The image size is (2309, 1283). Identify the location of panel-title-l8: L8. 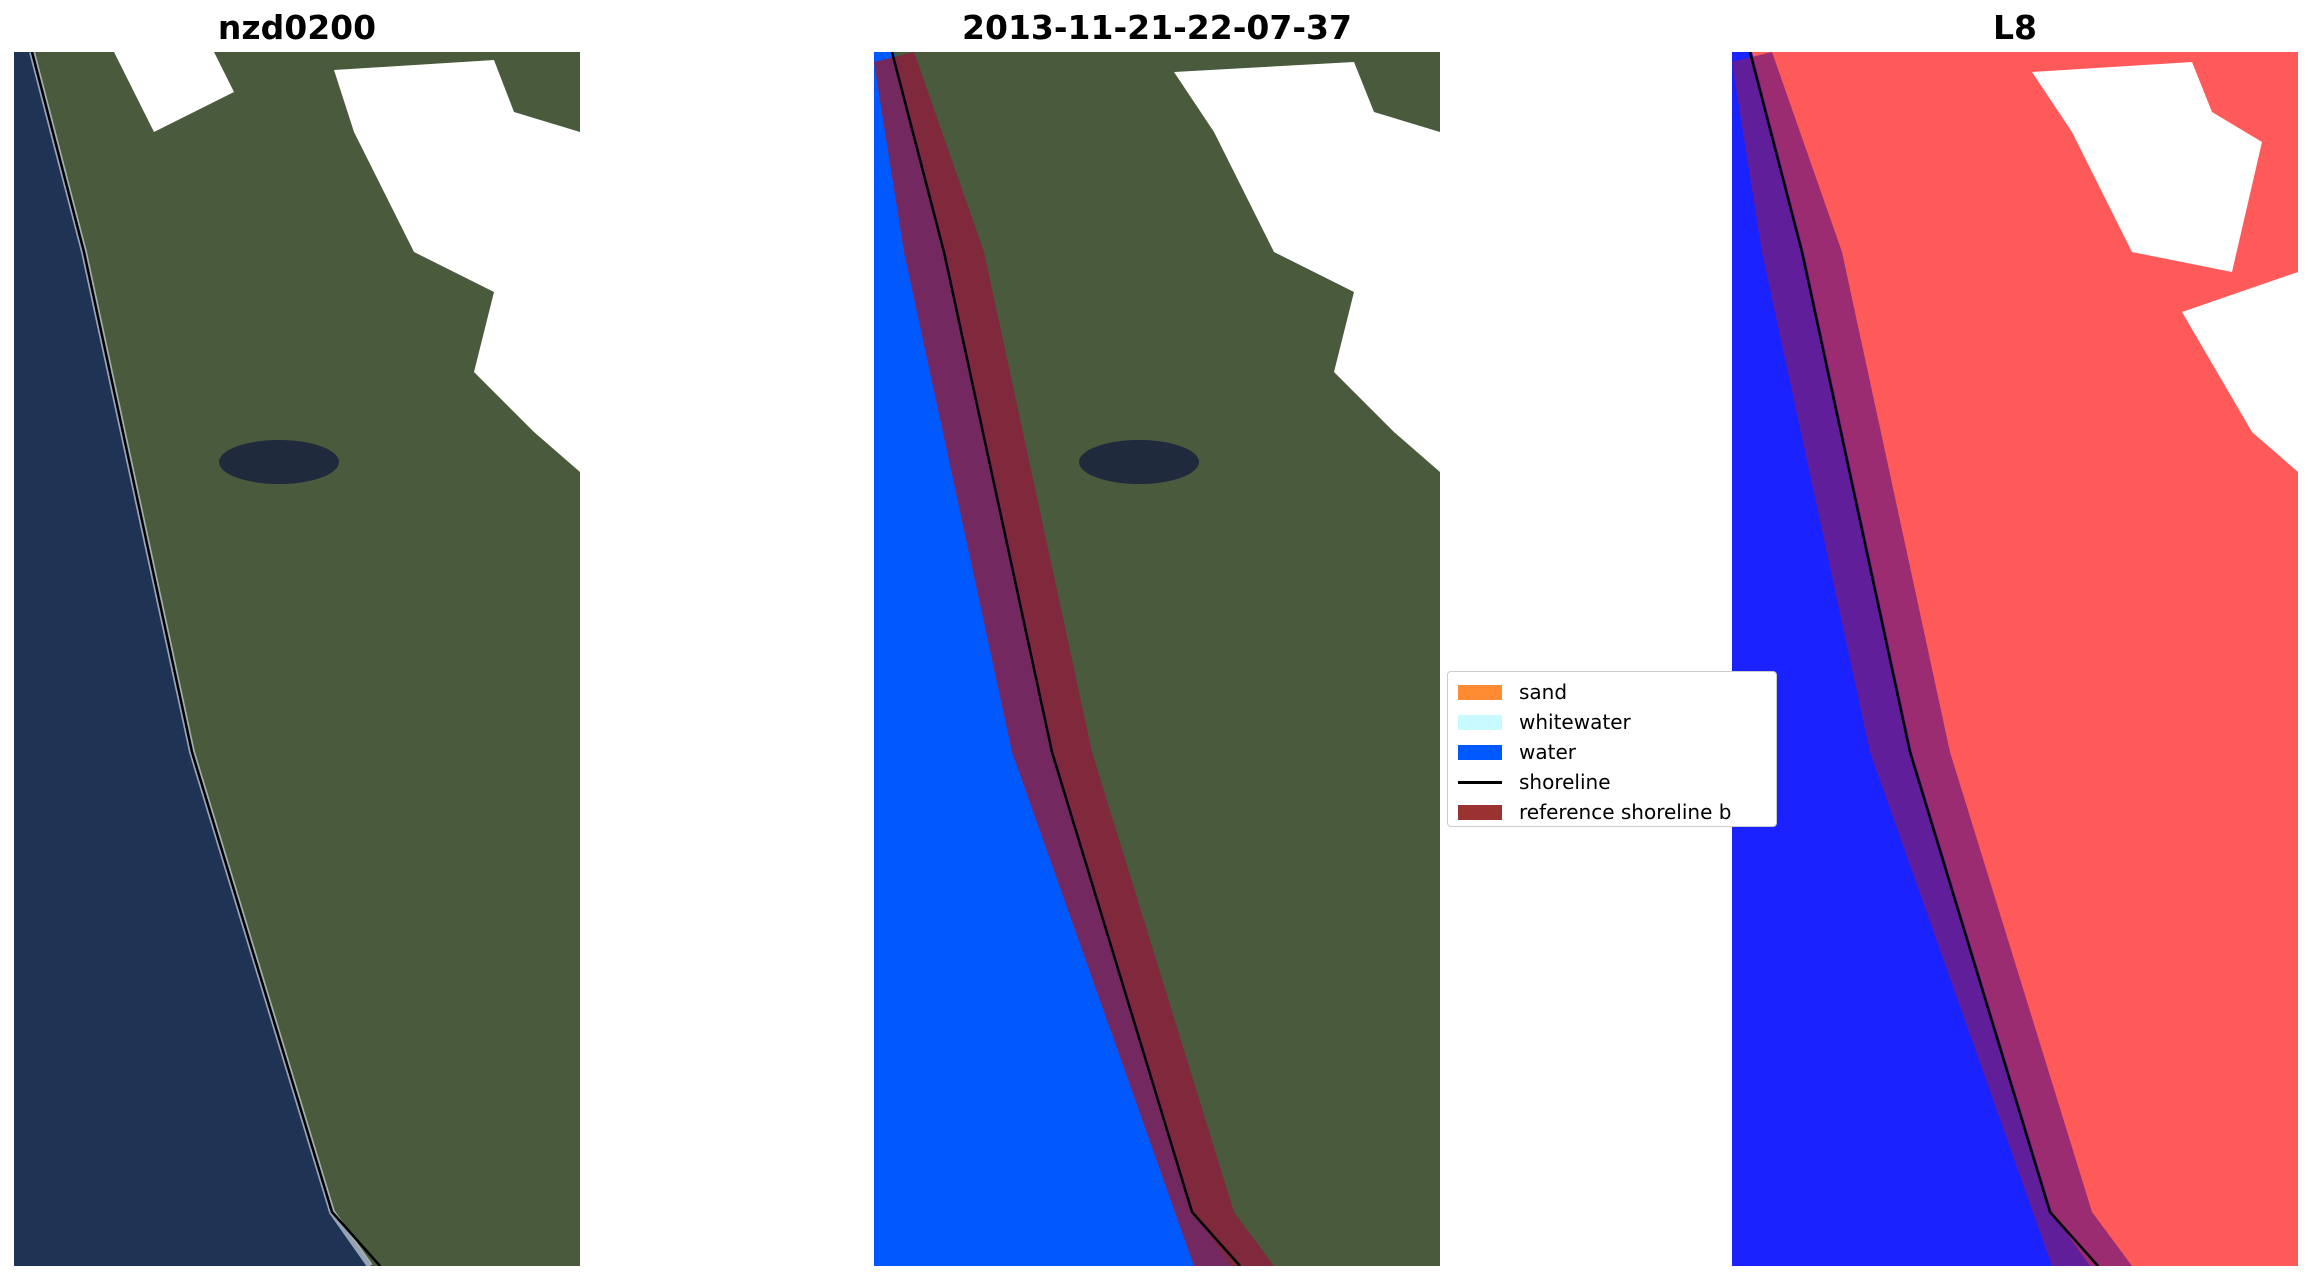
(2015, 27).